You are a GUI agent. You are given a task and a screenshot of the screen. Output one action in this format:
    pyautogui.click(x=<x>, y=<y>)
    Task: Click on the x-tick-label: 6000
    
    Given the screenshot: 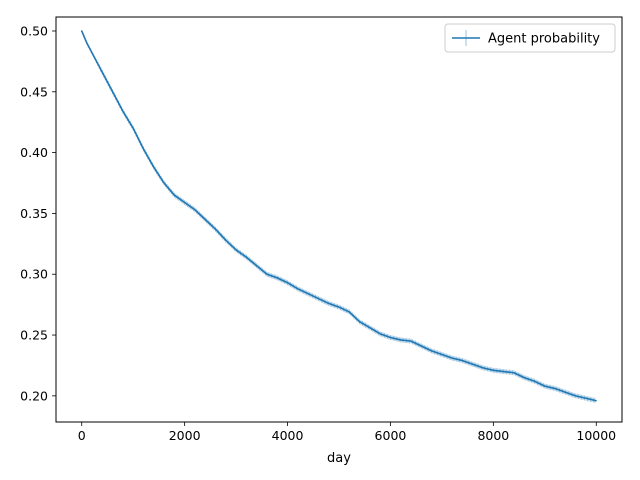 What is the action you would take?
    pyautogui.click(x=391, y=435)
    